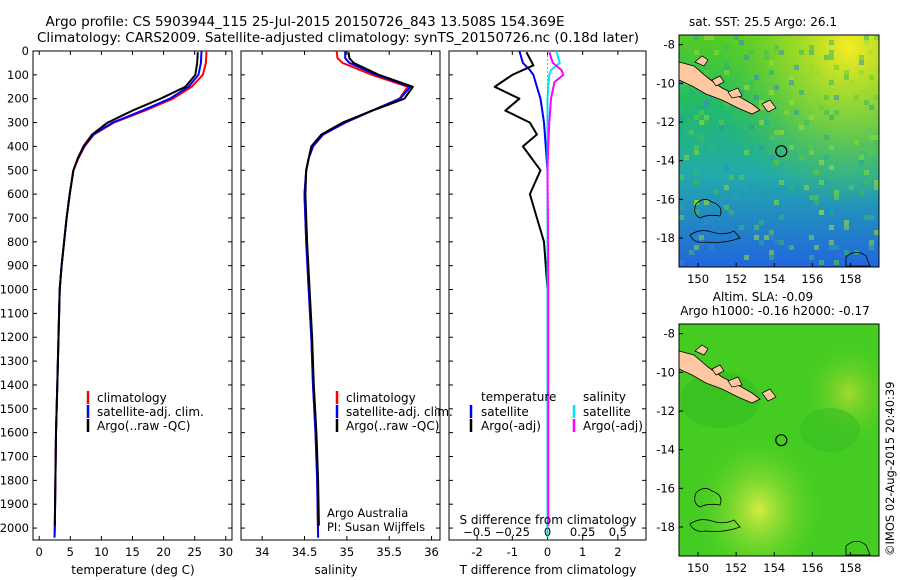 This screenshot has height=580, width=900. I want to click on x-tick-label: 35.5, so click(389, 552).